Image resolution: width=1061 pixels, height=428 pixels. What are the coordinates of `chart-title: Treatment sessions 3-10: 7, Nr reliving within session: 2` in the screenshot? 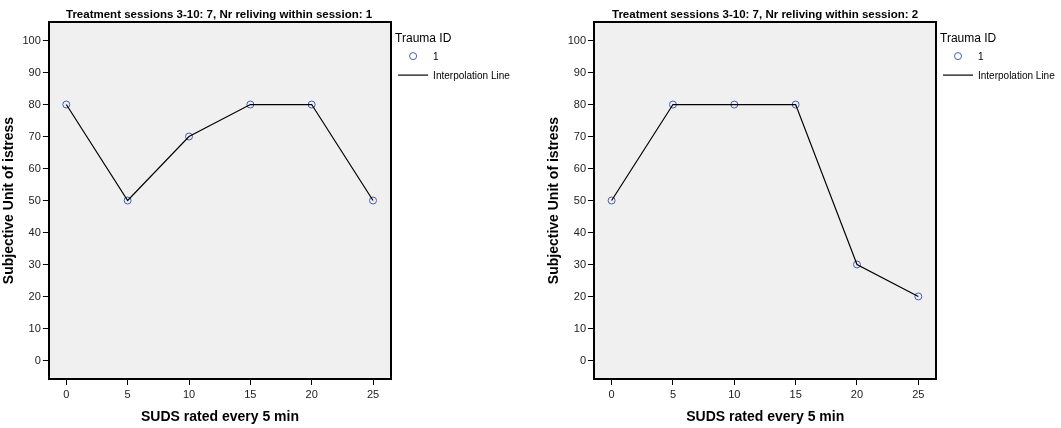 It's located at (765, 14).